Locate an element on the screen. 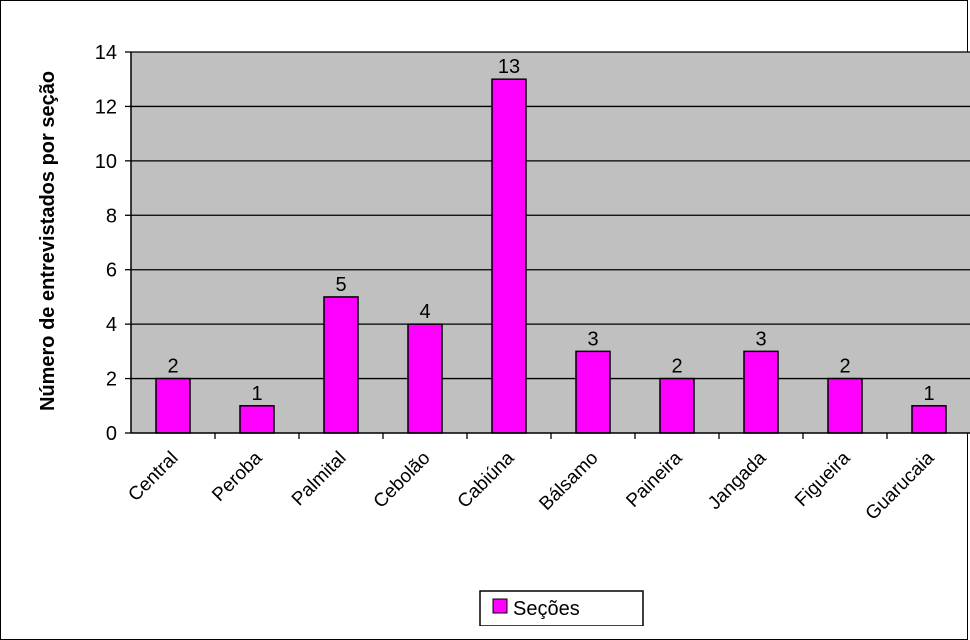 Image resolution: width=970 pixels, height=640 pixels. bar-guarucaia is located at coordinates (929, 419).